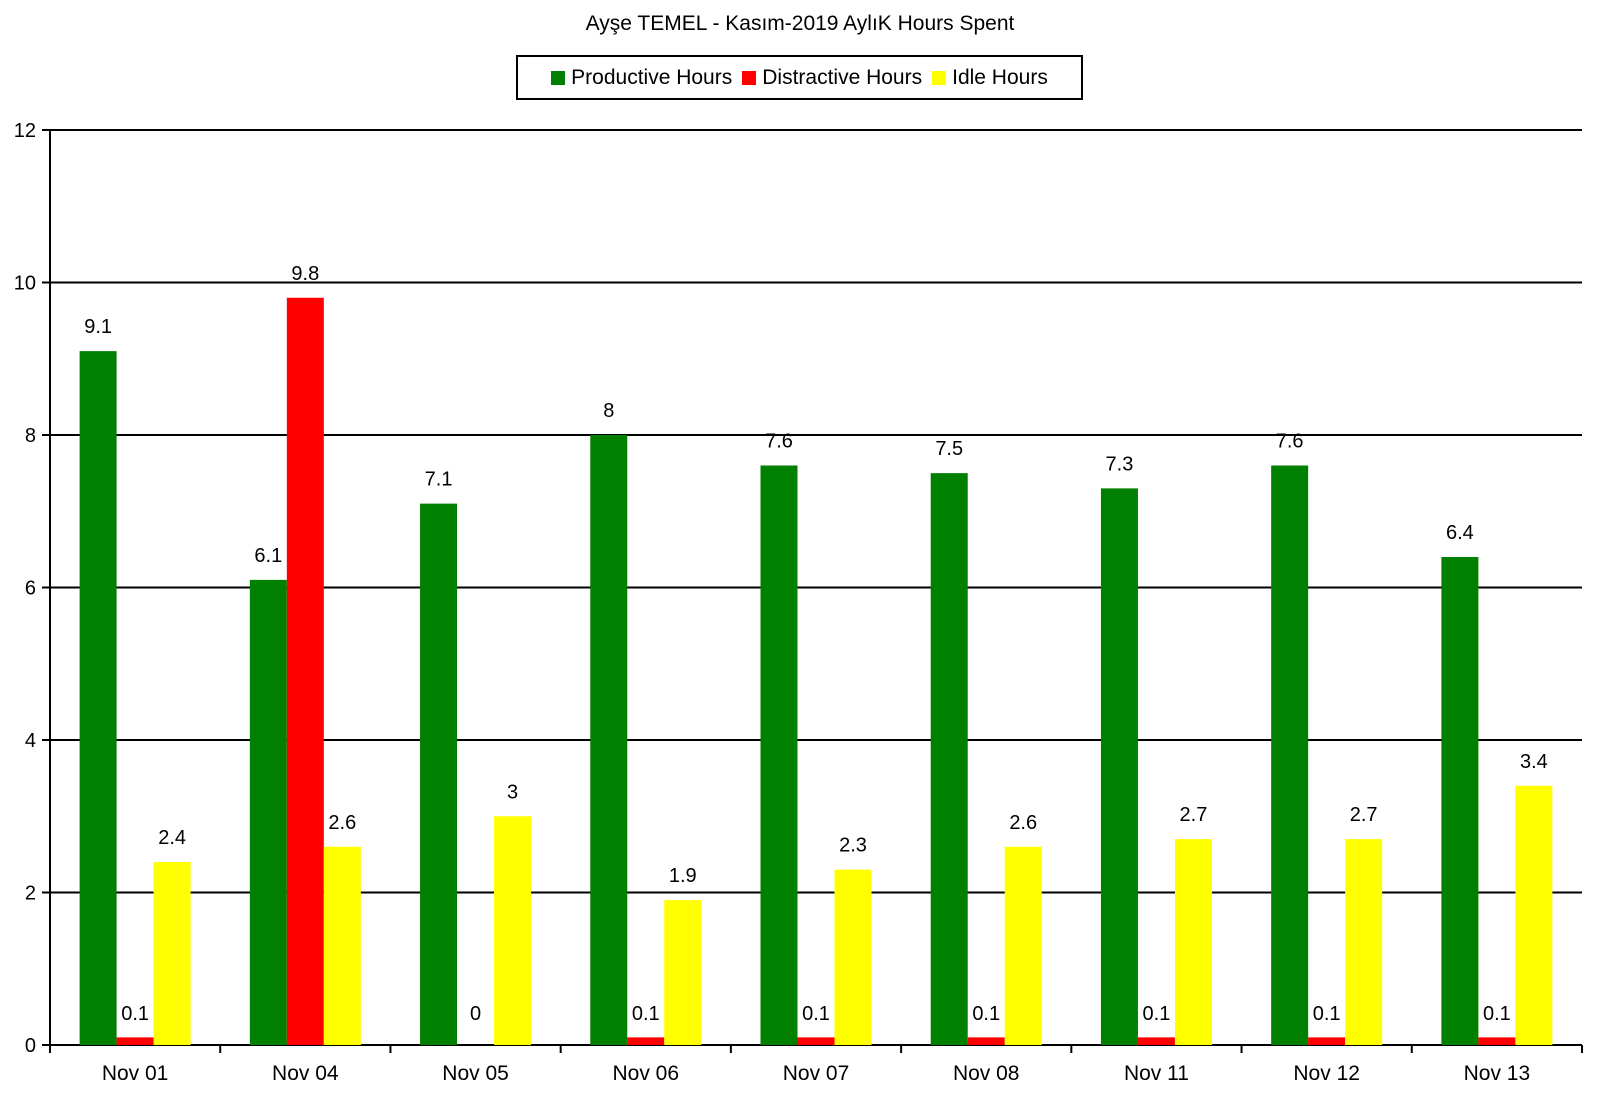 The height and width of the screenshot is (1105, 1600). I want to click on legend-swatch-idle, so click(939, 77).